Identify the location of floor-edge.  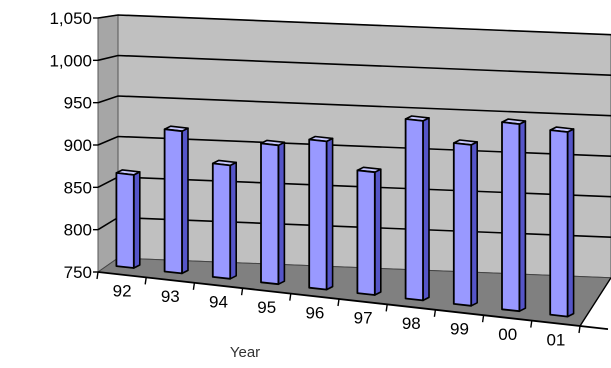
(595, 302).